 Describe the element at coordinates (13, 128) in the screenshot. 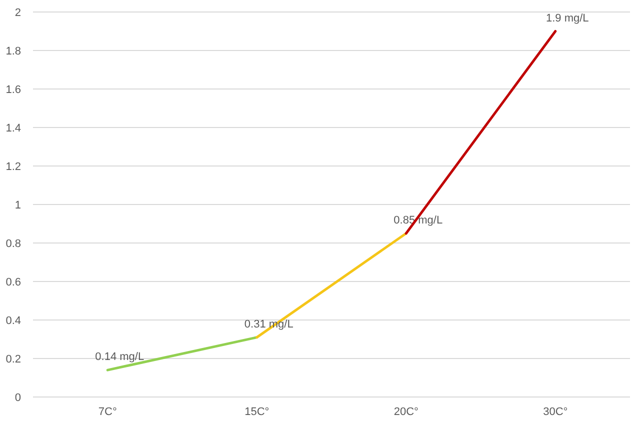

I see `y-tick-label: 1.4` at that location.